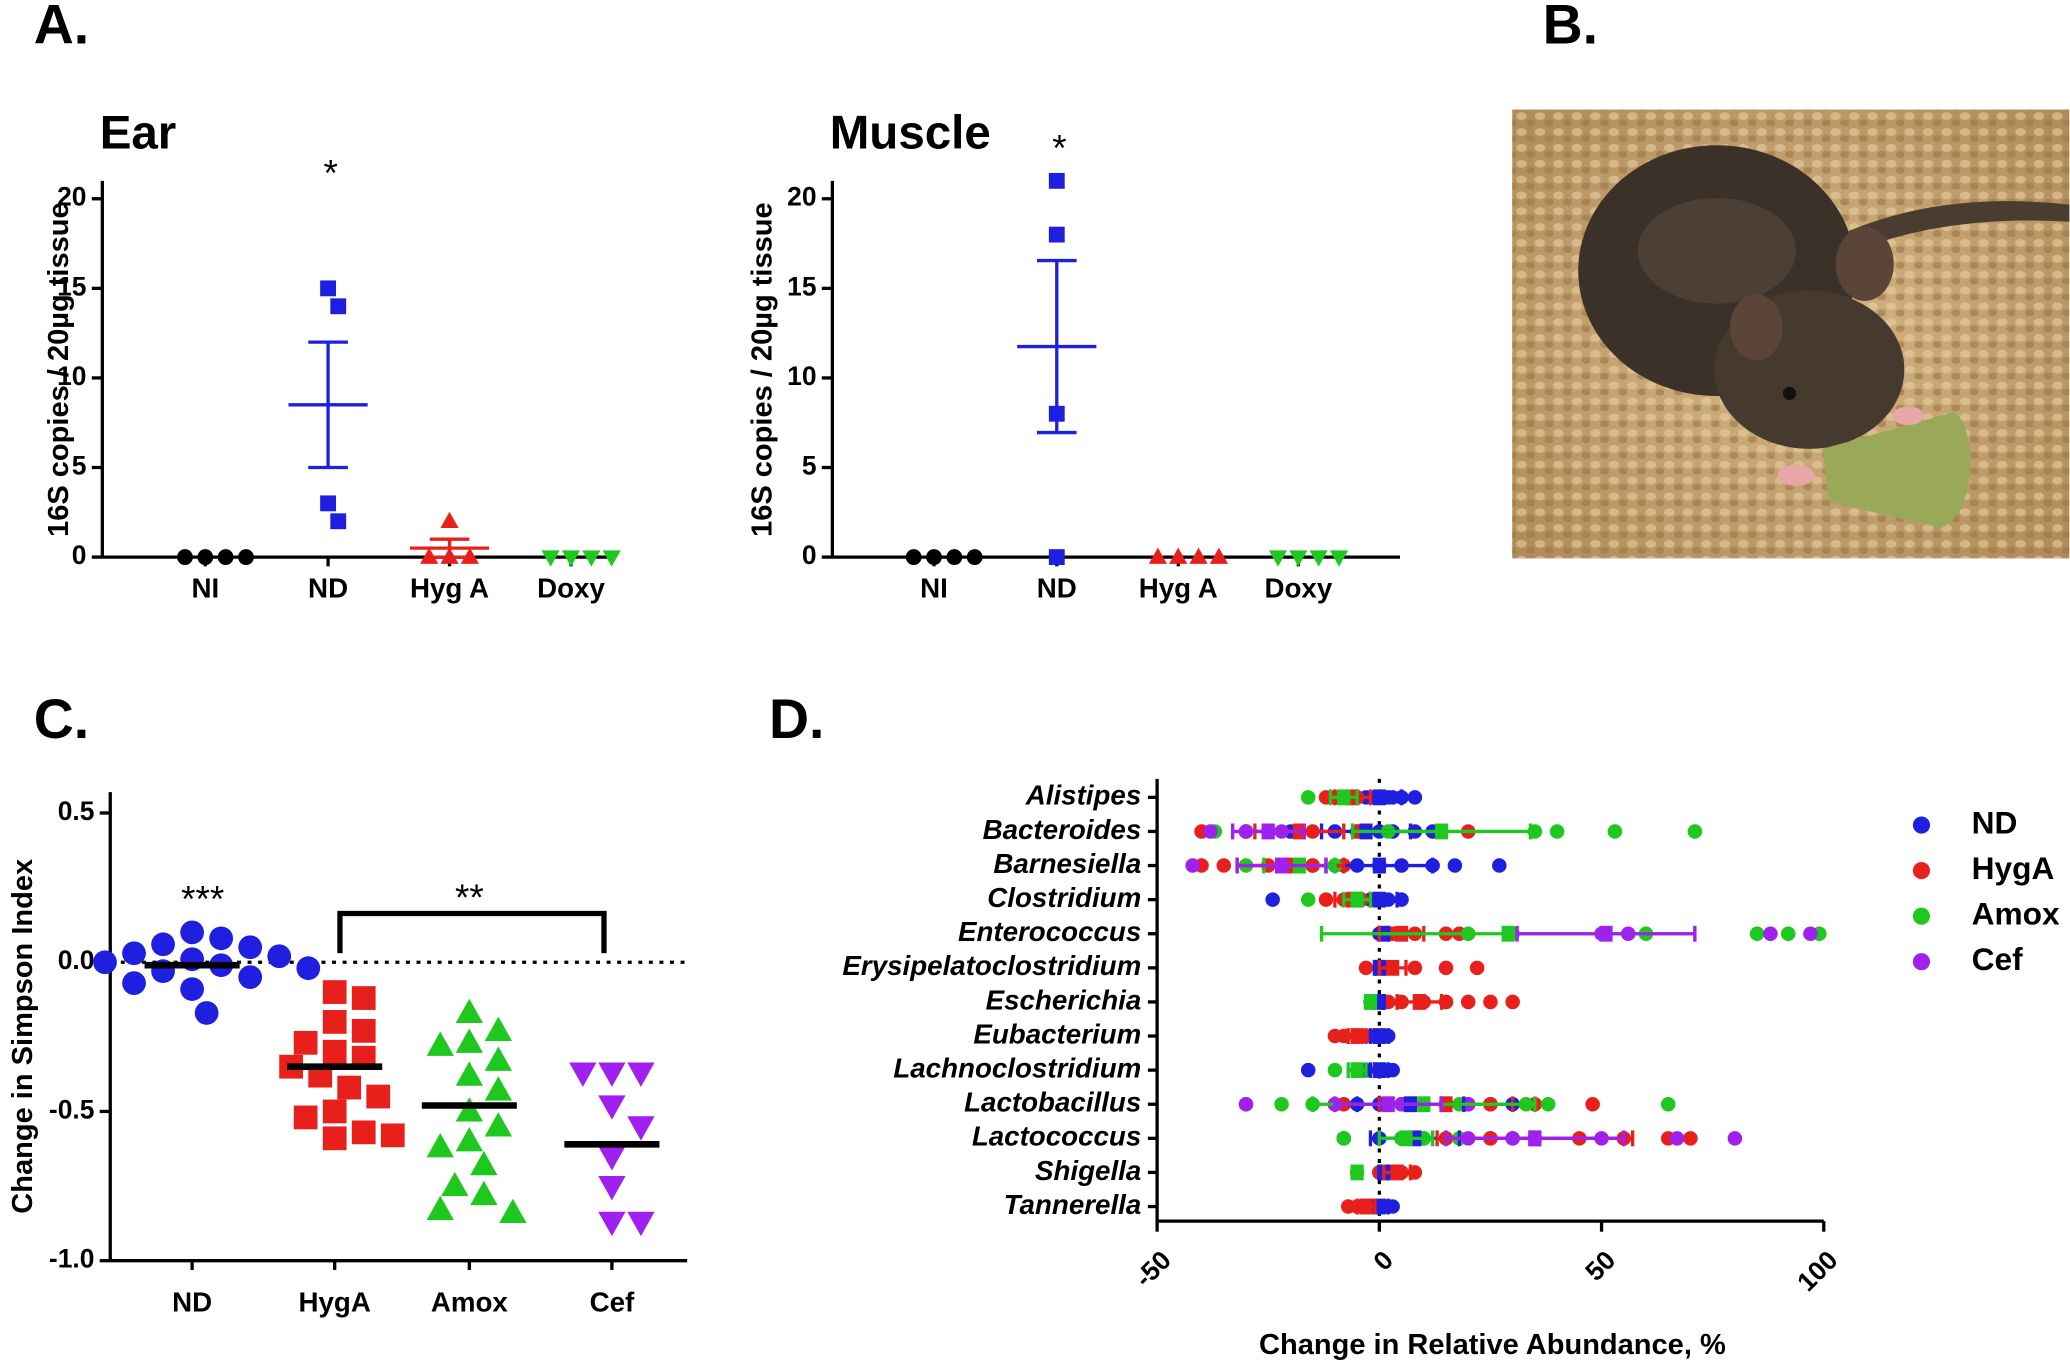  Describe the element at coordinates (1067, 863) in the screenshot. I see `y-tick-label: Barnesiella` at that location.